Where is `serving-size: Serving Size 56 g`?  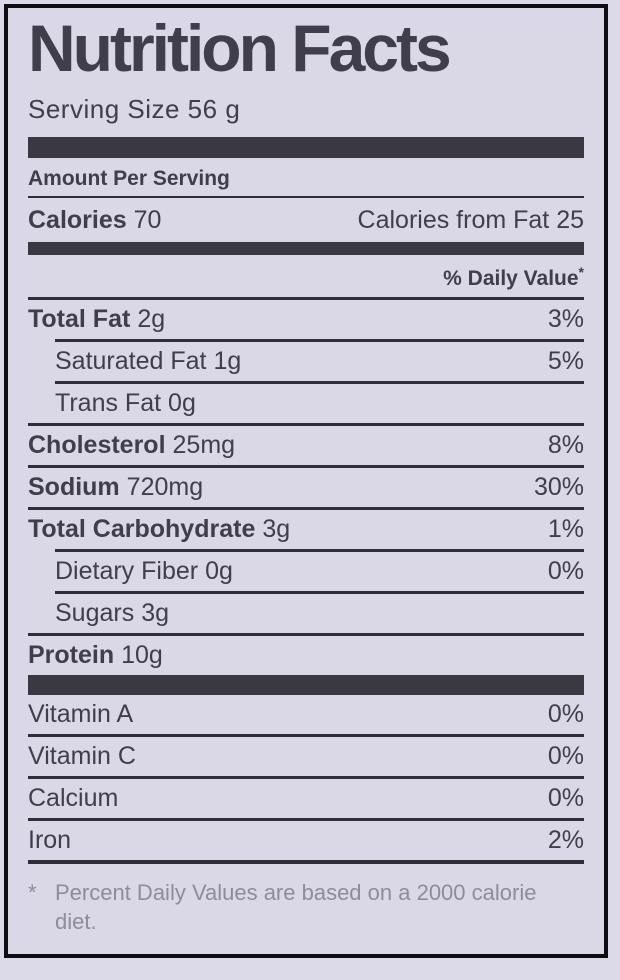 serving-size: Serving Size 56 g is located at coordinates (134, 109).